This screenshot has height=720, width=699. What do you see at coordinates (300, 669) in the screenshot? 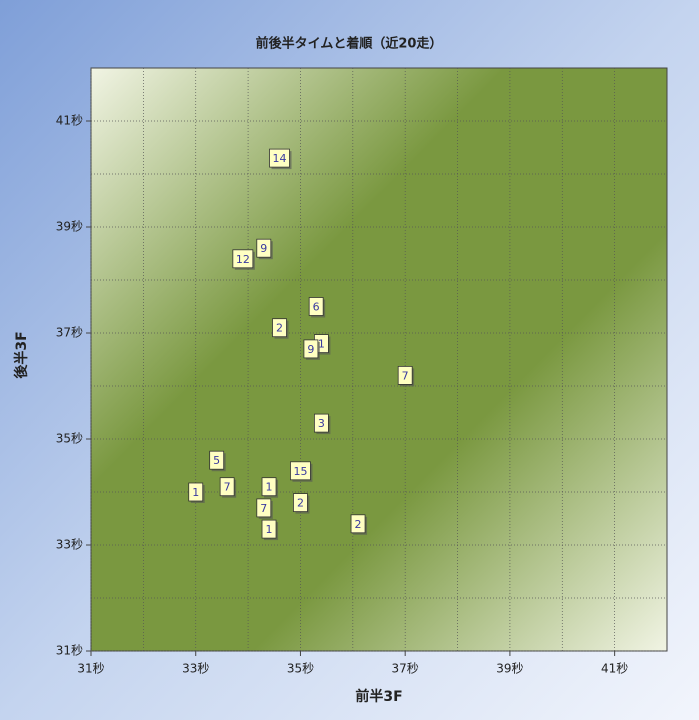
I see `x-tick-label: 35秒` at bounding box center [300, 669].